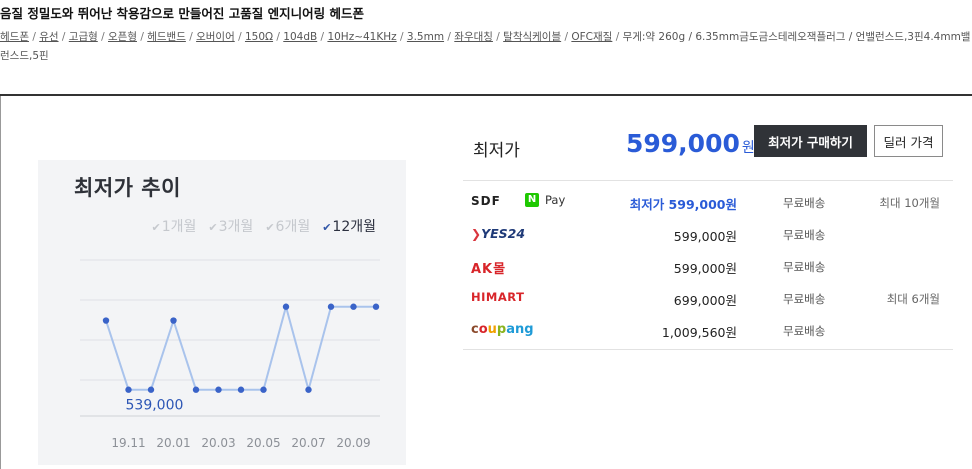 The width and height of the screenshot is (972, 469). Describe the element at coordinates (532, 37) in the screenshot. I see `spec-link: 탈착식케이블` at that location.